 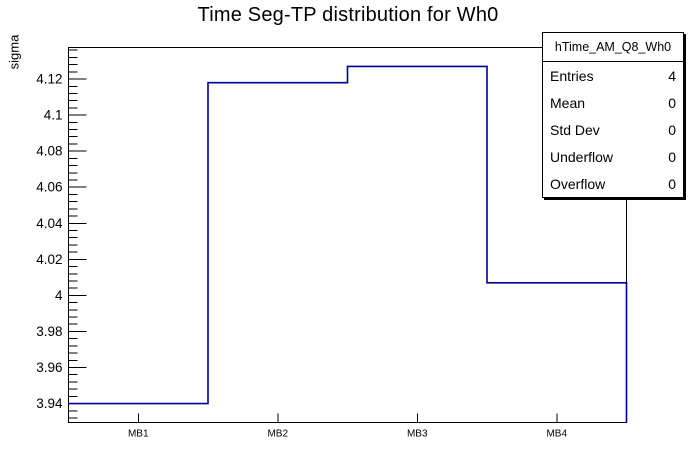 I want to click on y-axis-tick-label: 4, so click(x=59, y=295).